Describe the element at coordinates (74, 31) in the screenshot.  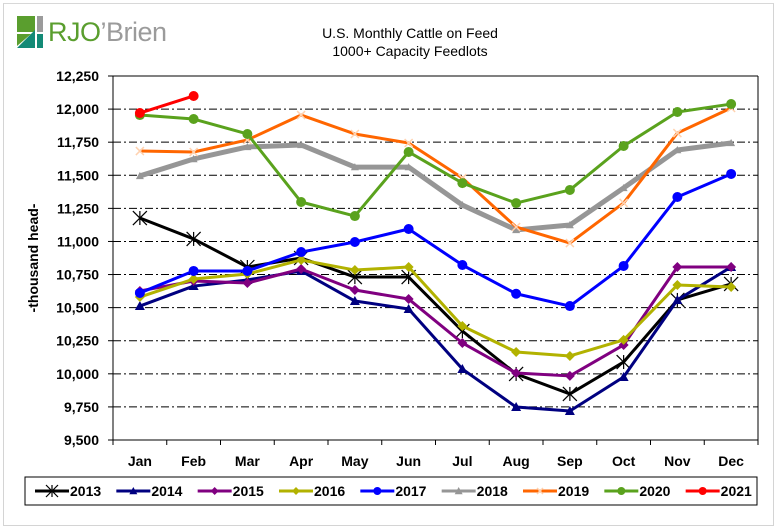
I see `brand-name-rjo: RJO` at that location.